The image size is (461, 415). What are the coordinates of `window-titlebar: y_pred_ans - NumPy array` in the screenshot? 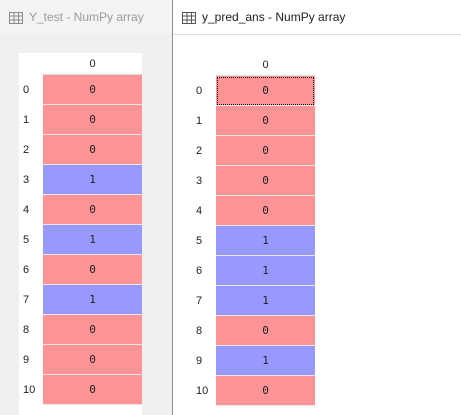 It's located at (317, 17).